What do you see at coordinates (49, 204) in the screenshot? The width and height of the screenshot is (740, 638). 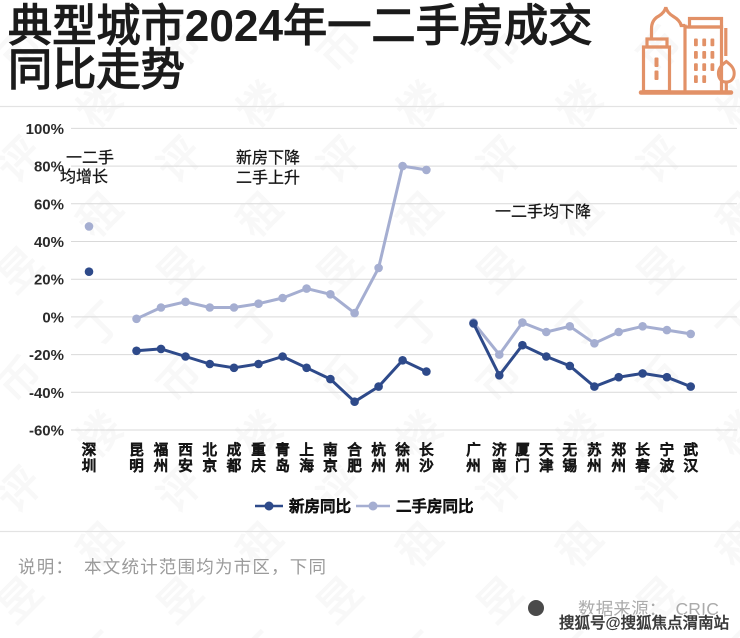 I see `svg-text: 60%` at bounding box center [49, 204].